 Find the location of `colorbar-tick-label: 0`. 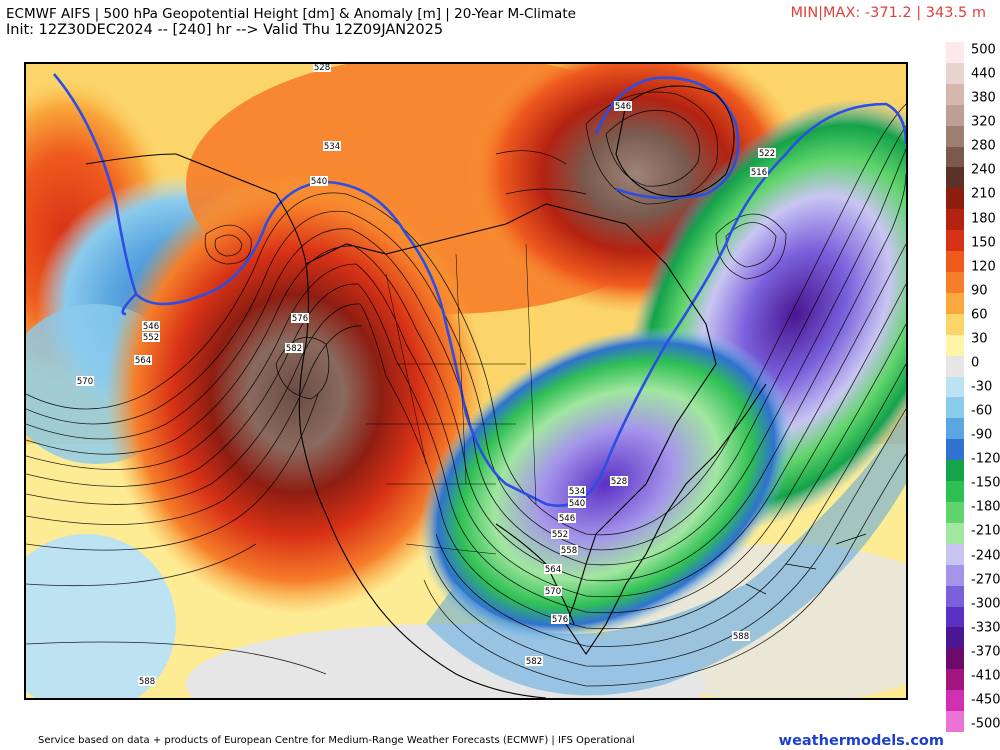

colorbar-tick-label: 0 is located at coordinates (975, 363).